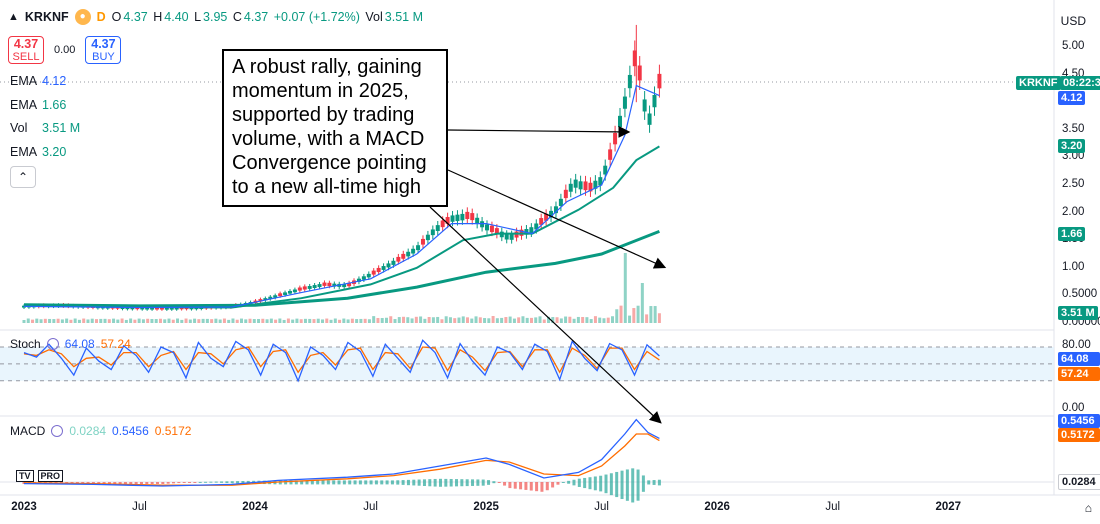  Describe the element at coordinates (1073, 266) in the screenshot. I see `y-tick-label: 1.00` at that location.